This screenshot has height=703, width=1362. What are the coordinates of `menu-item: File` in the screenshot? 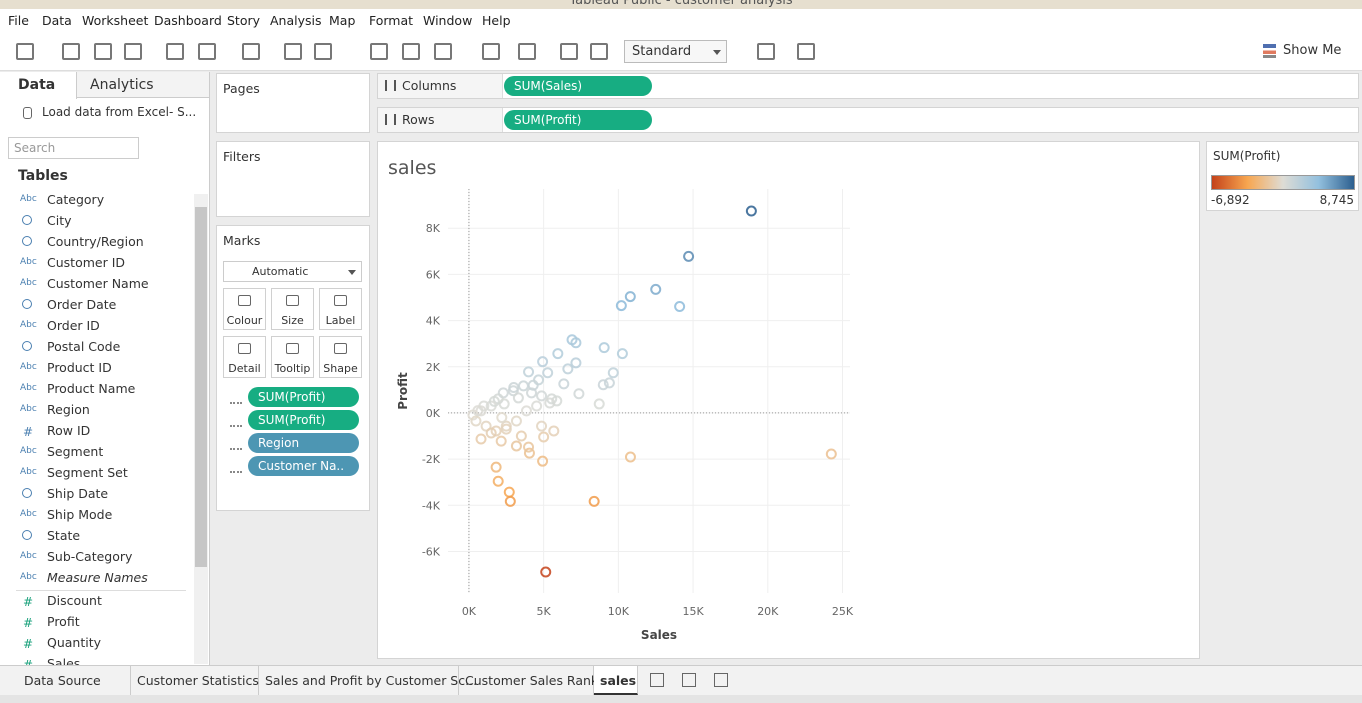 It's located at (18, 20).